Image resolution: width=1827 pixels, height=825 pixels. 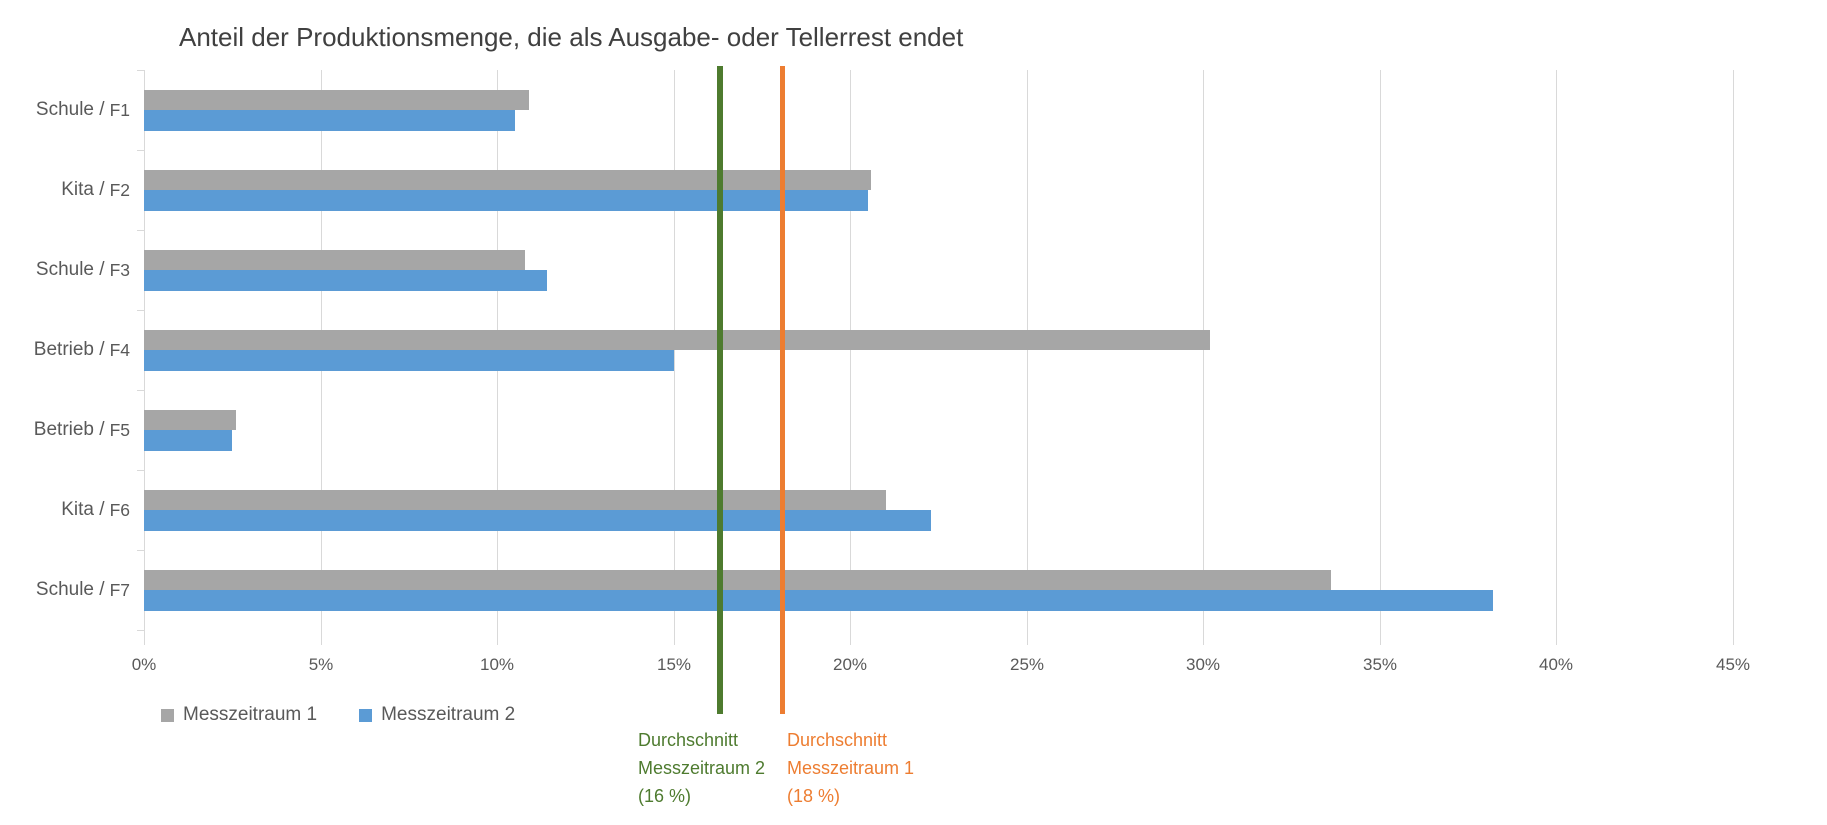 I want to click on category-label-code: F6, so click(x=119, y=509).